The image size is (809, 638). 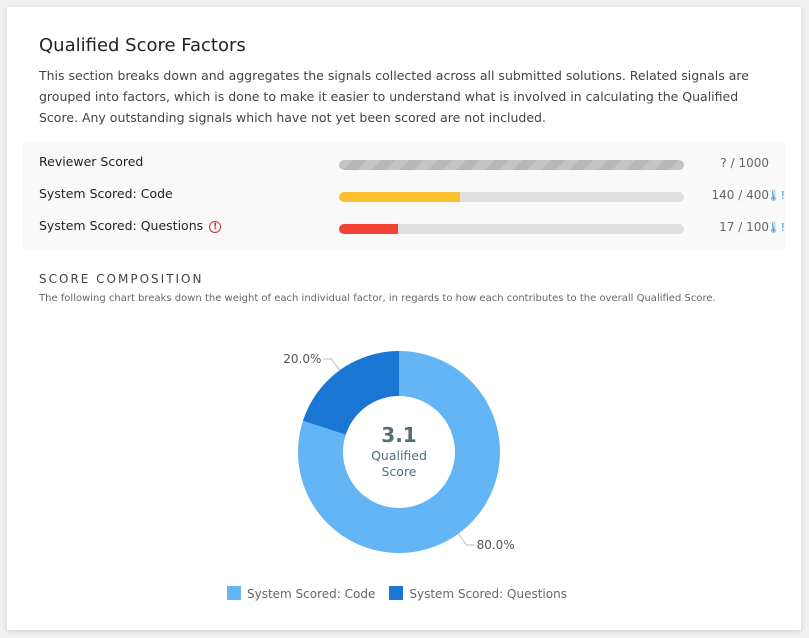 What do you see at coordinates (398, 471) in the screenshot?
I see `center-label: Score` at bounding box center [398, 471].